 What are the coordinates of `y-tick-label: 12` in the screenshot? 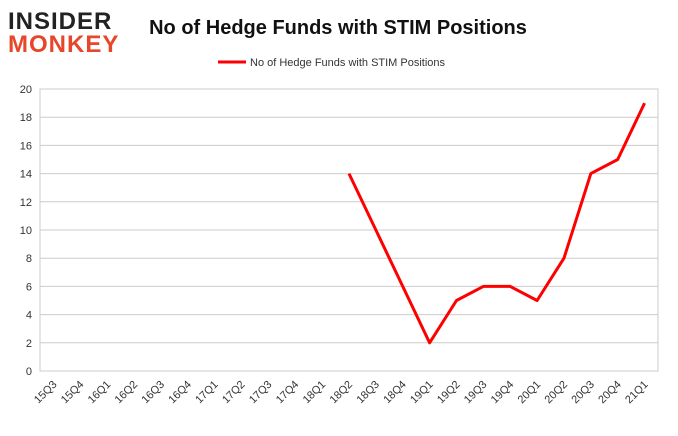 It's located at (26, 203).